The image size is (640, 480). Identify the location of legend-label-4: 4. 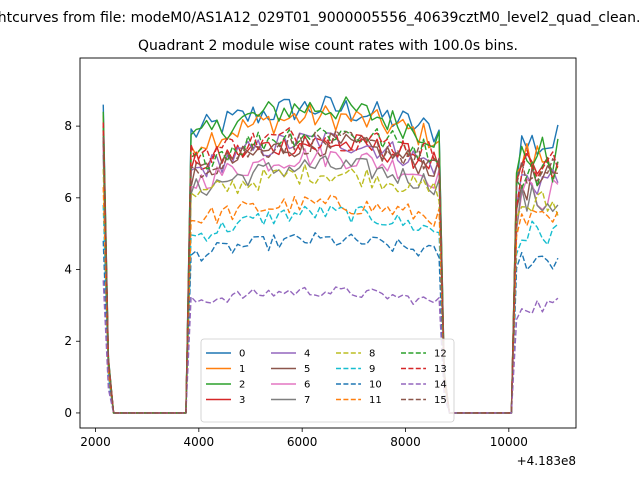
(307, 354).